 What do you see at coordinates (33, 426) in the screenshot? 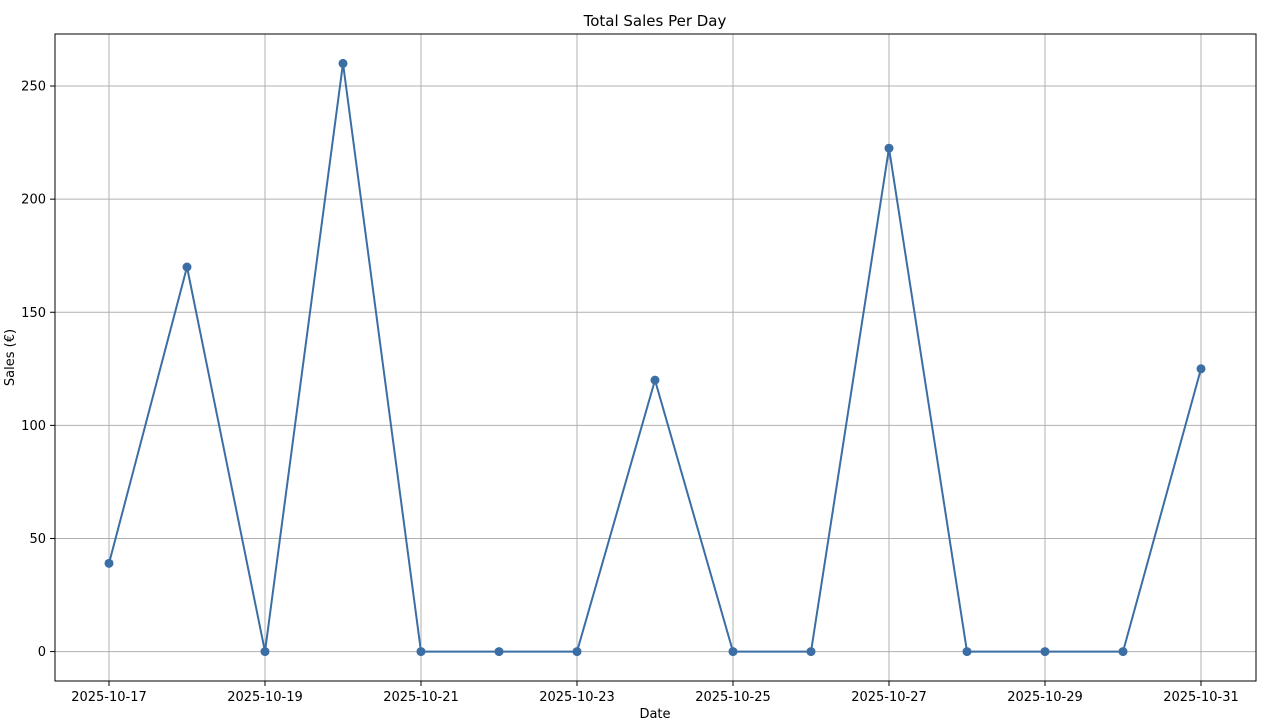
I see `y-tick-label: 100` at bounding box center [33, 426].